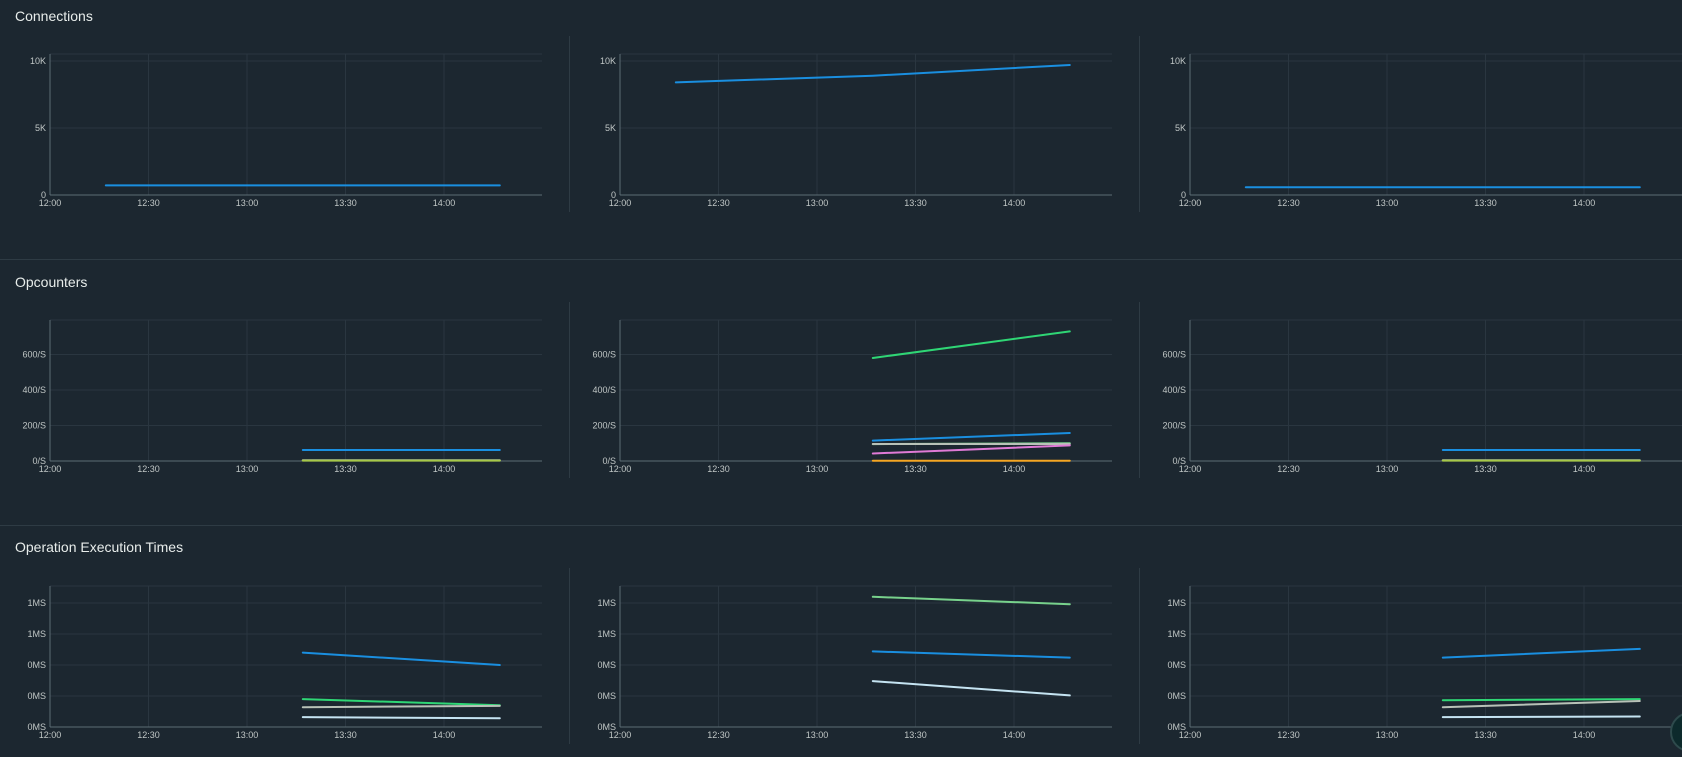 Image resolution: width=1682 pixels, height=757 pixels. Describe the element at coordinates (99, 547) in the screenshot. I see `section-title-execution: Operation Execution Times` at that location.